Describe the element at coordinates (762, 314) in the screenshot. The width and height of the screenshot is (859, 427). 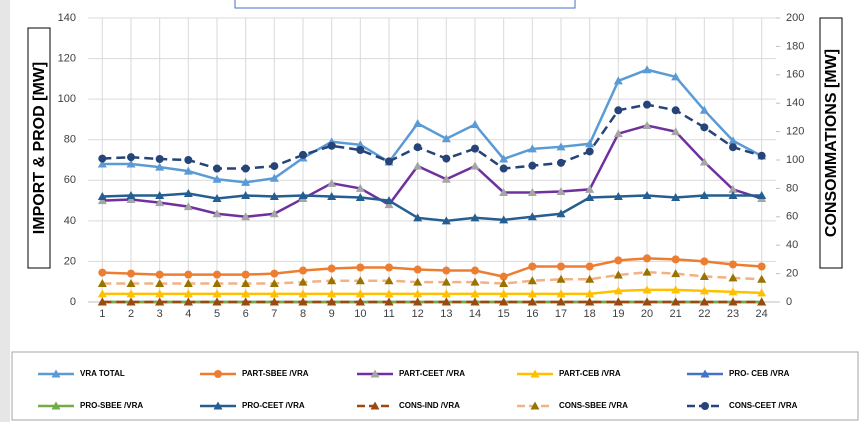
I see `x-tick-label: 24` at that location.